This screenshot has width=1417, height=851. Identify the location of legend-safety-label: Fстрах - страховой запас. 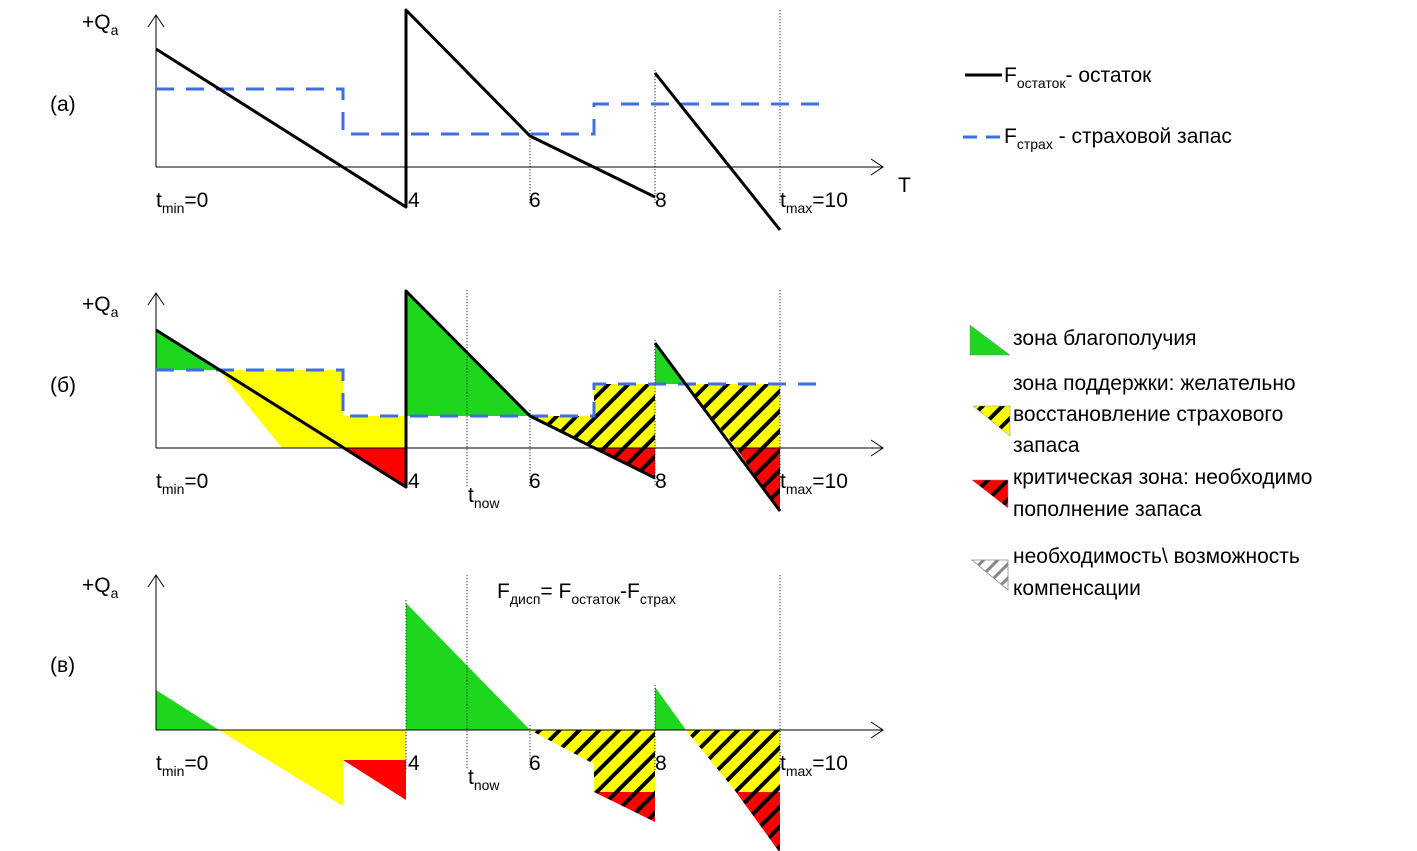
(1118, 138).